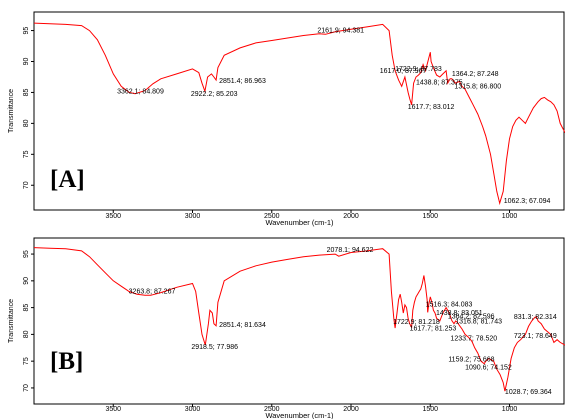  I want to click on peak-annotation: 2851.4; 86.963, so click(242, 81).